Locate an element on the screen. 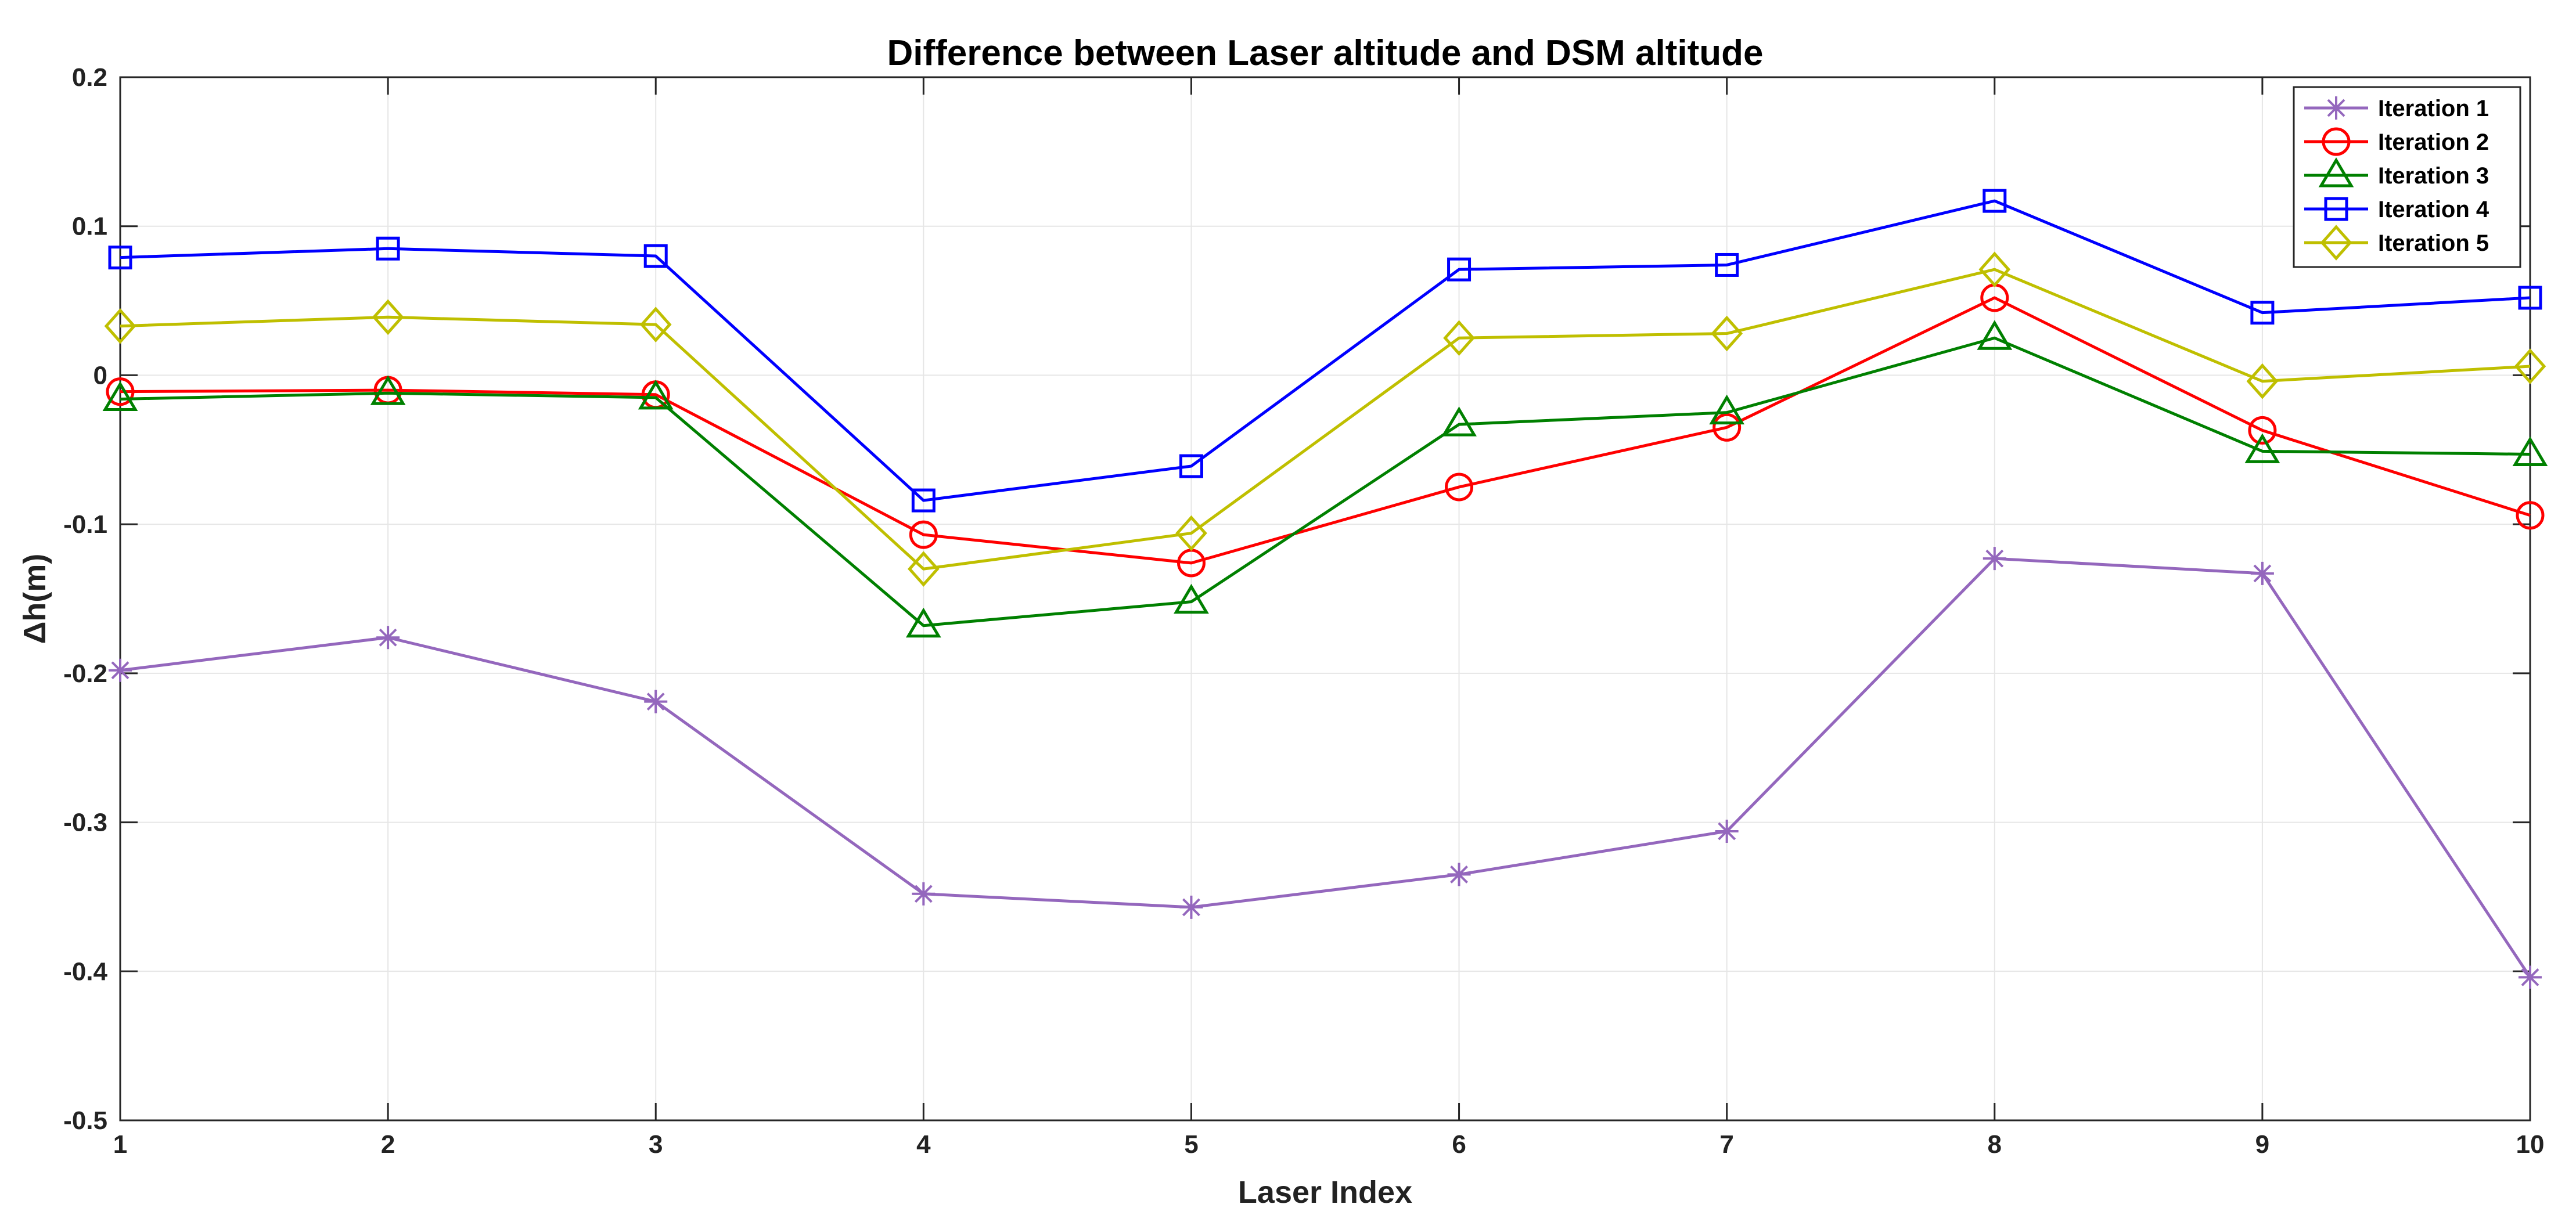  y-tick-label: 0.2 is located at coordinates (89, 77).